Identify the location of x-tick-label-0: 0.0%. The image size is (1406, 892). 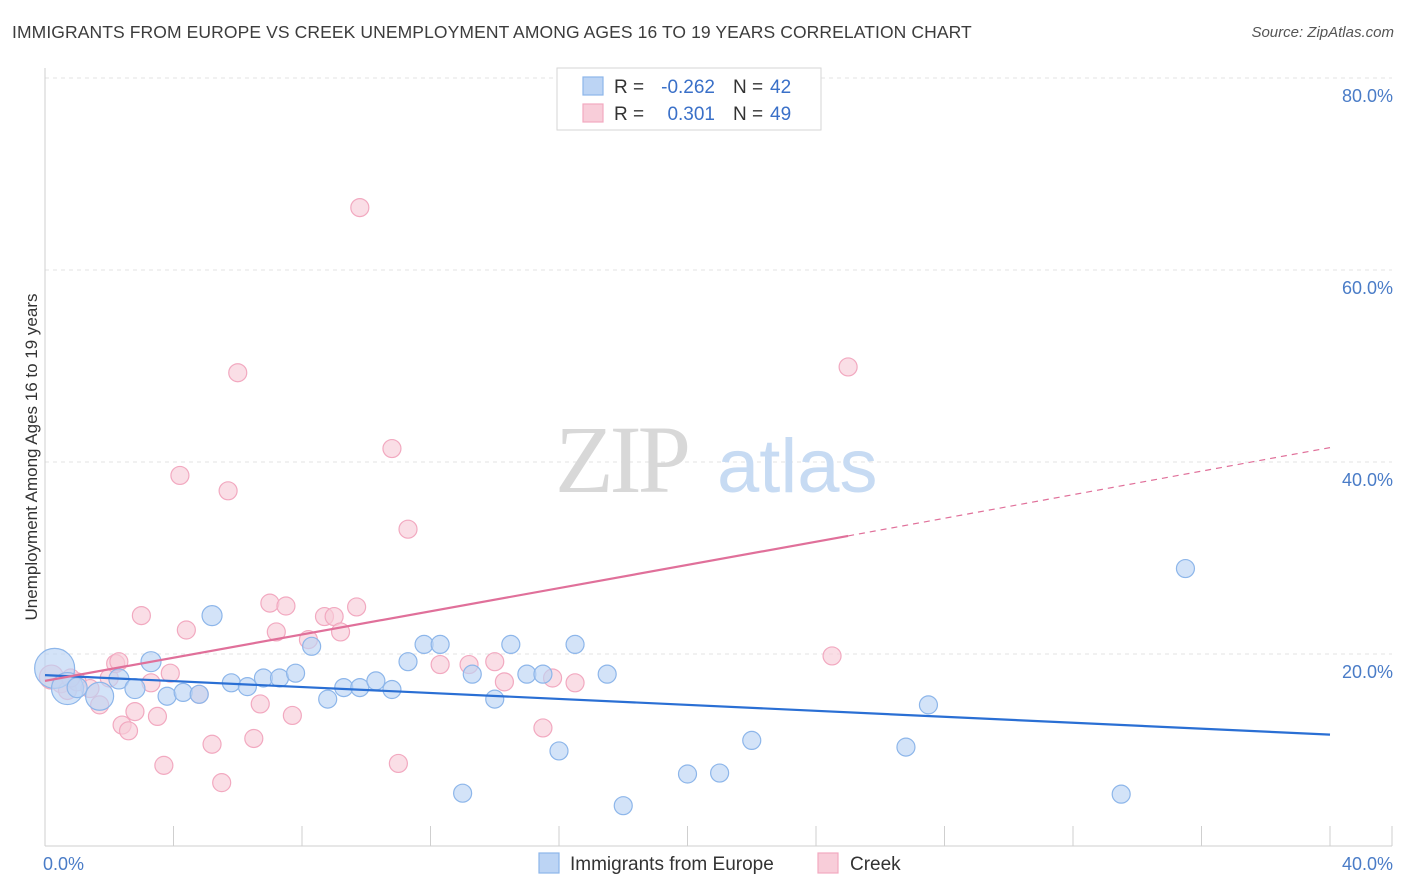
(63, 864).